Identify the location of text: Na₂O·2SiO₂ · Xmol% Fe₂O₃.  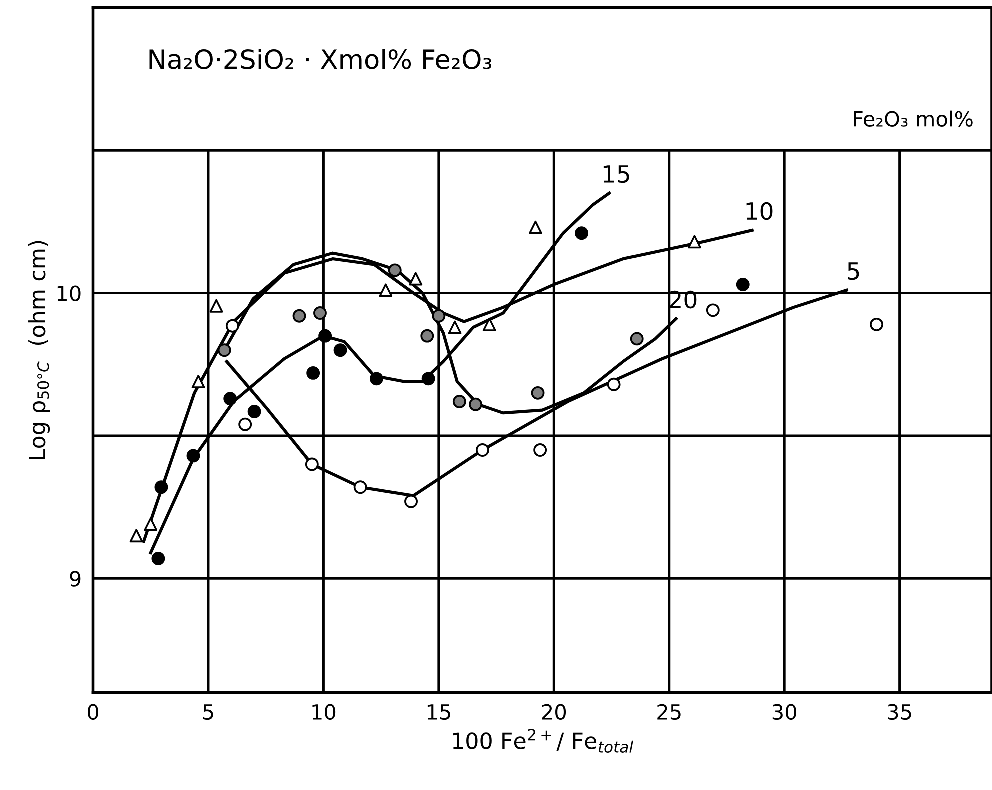
(321, 59).